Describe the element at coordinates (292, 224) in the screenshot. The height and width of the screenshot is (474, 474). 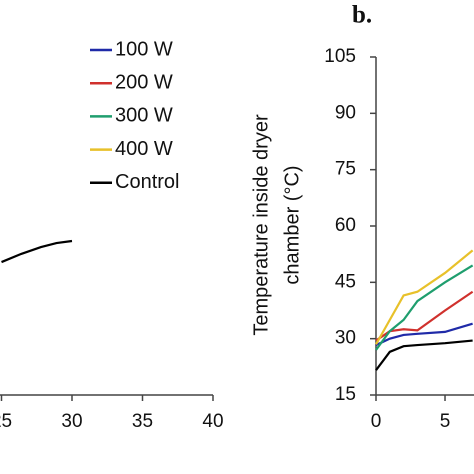
I see `y-axis-label: chamber (°C)` at that location.